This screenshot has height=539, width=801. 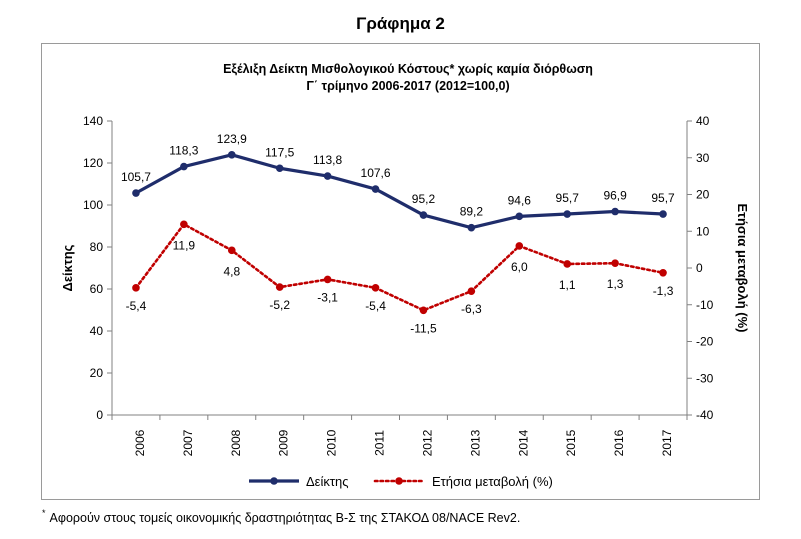 I want to click on graph-heading: Γράφημα 2, so click(x=400, y=23).